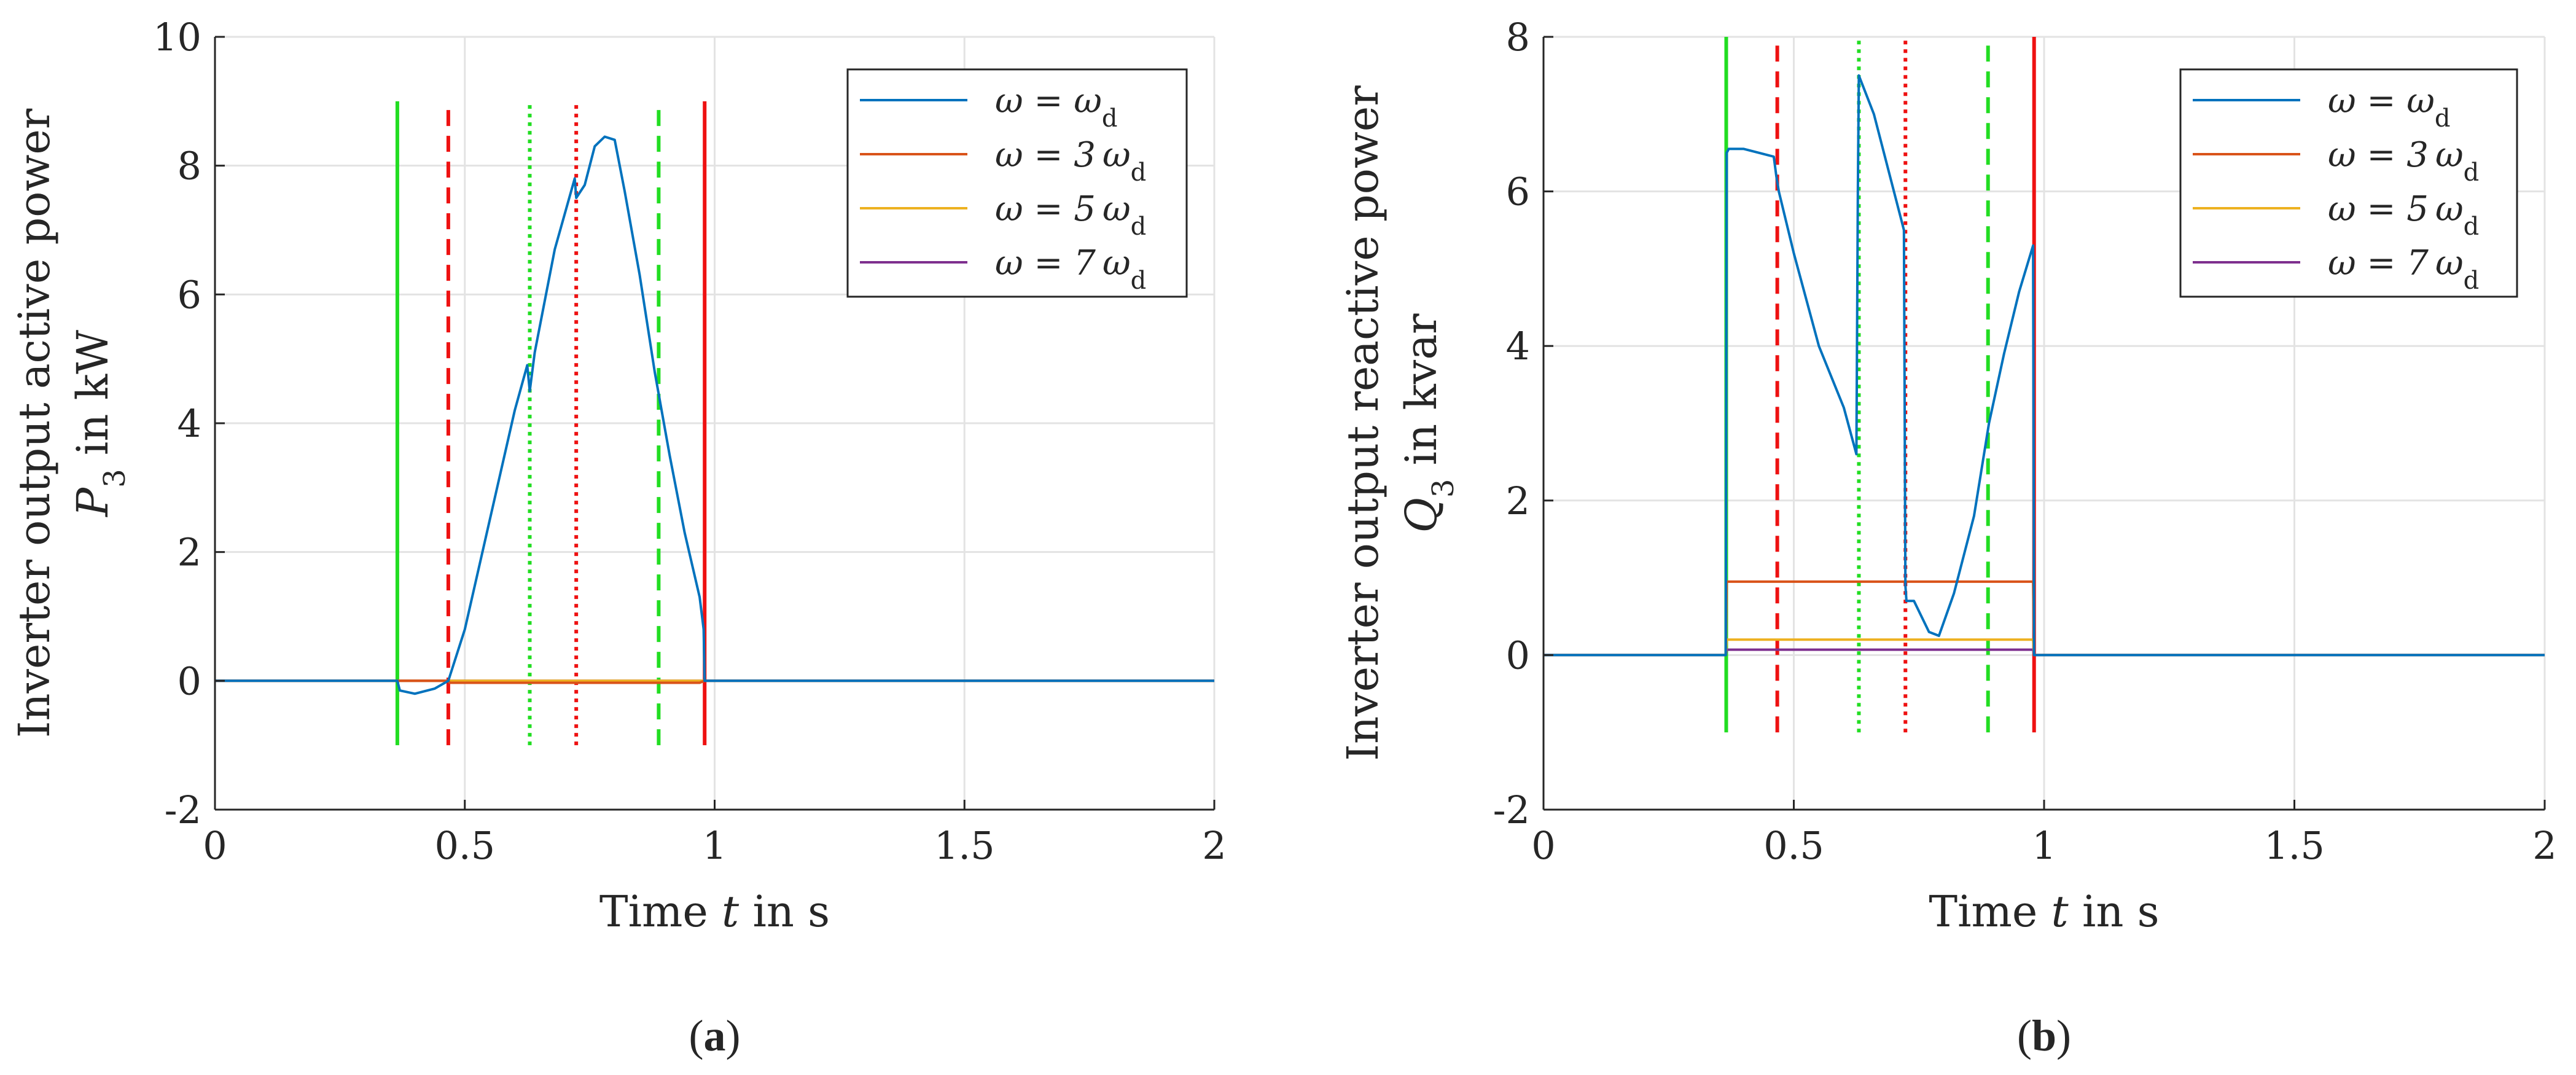 The height and width of the screenshot is (1075, 2576). Describe the element at coordinates (34, 423) in the screenshot. I see `y-axis-label-line1: Inverter output active power` at that location.